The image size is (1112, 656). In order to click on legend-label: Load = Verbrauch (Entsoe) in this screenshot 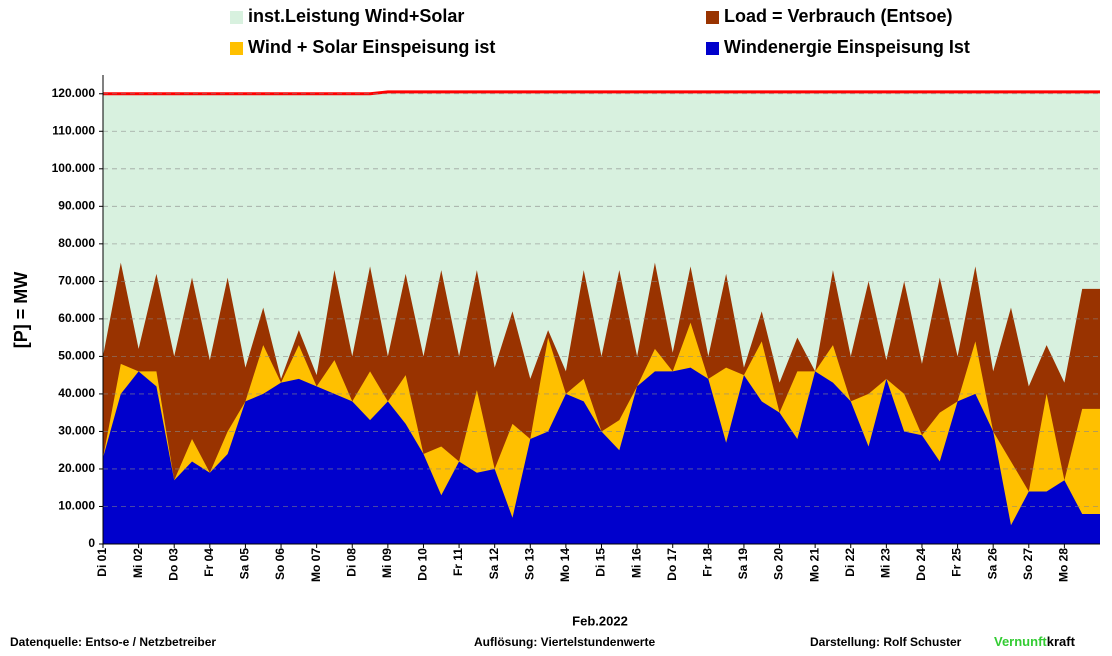, I will do `click(838, 16)`.